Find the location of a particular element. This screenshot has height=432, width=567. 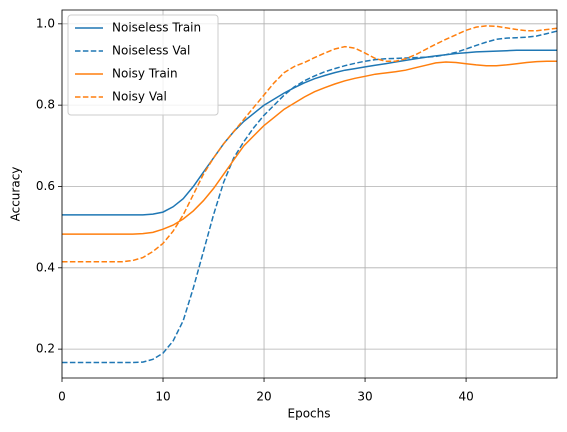

legend-label: Noiseless Train is located at coordinates (156, 28).